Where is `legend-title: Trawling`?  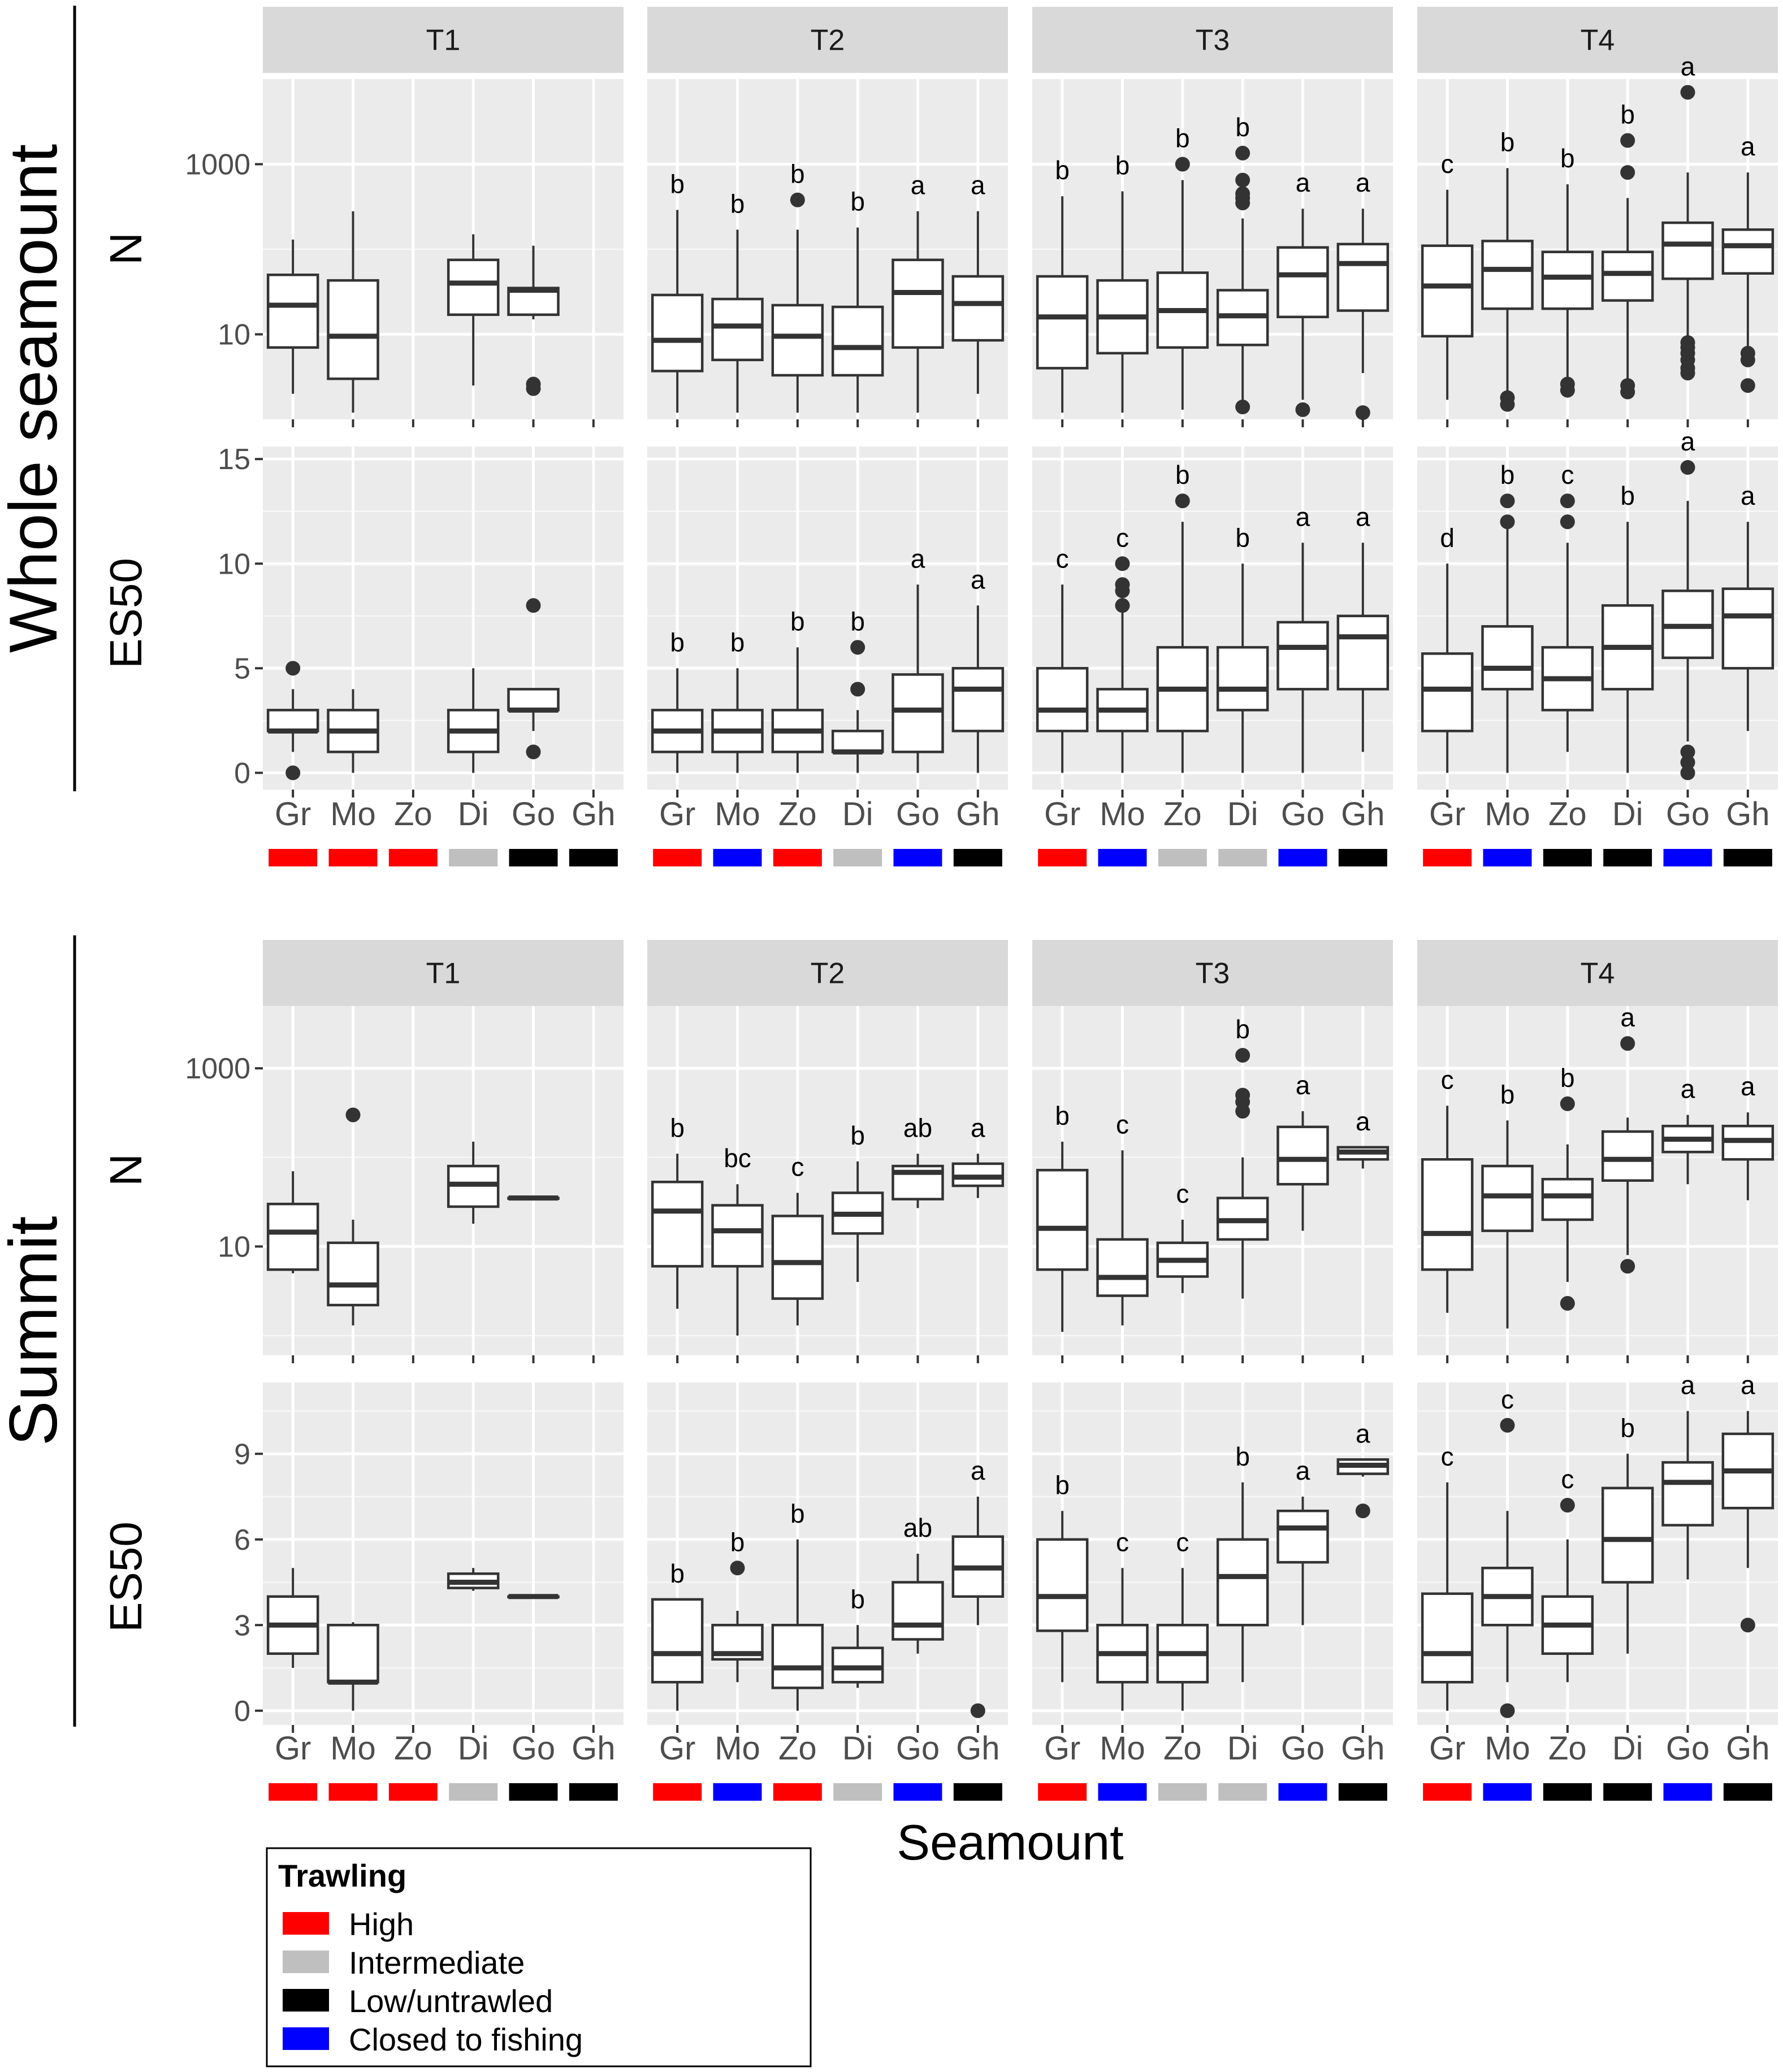 legend-title: Trawling is located at coordinates (342, 1875).